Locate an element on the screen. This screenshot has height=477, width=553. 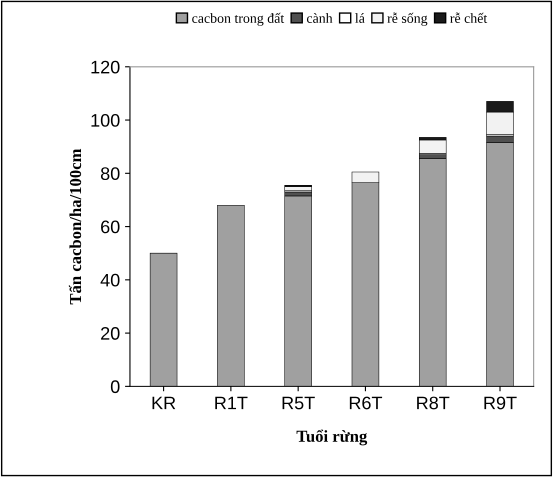
x-tick-label: R6T is located at coordinates (366, 403).